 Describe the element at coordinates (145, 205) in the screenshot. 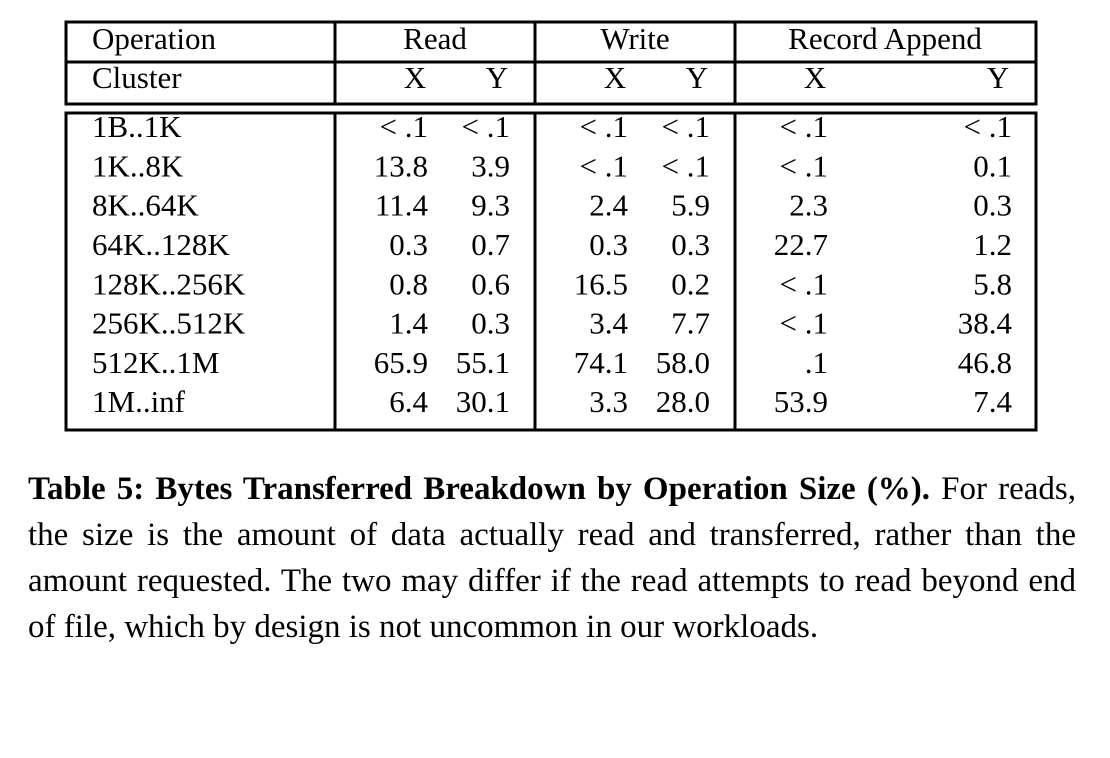

I see `row-label: 8K..64K` at that location.